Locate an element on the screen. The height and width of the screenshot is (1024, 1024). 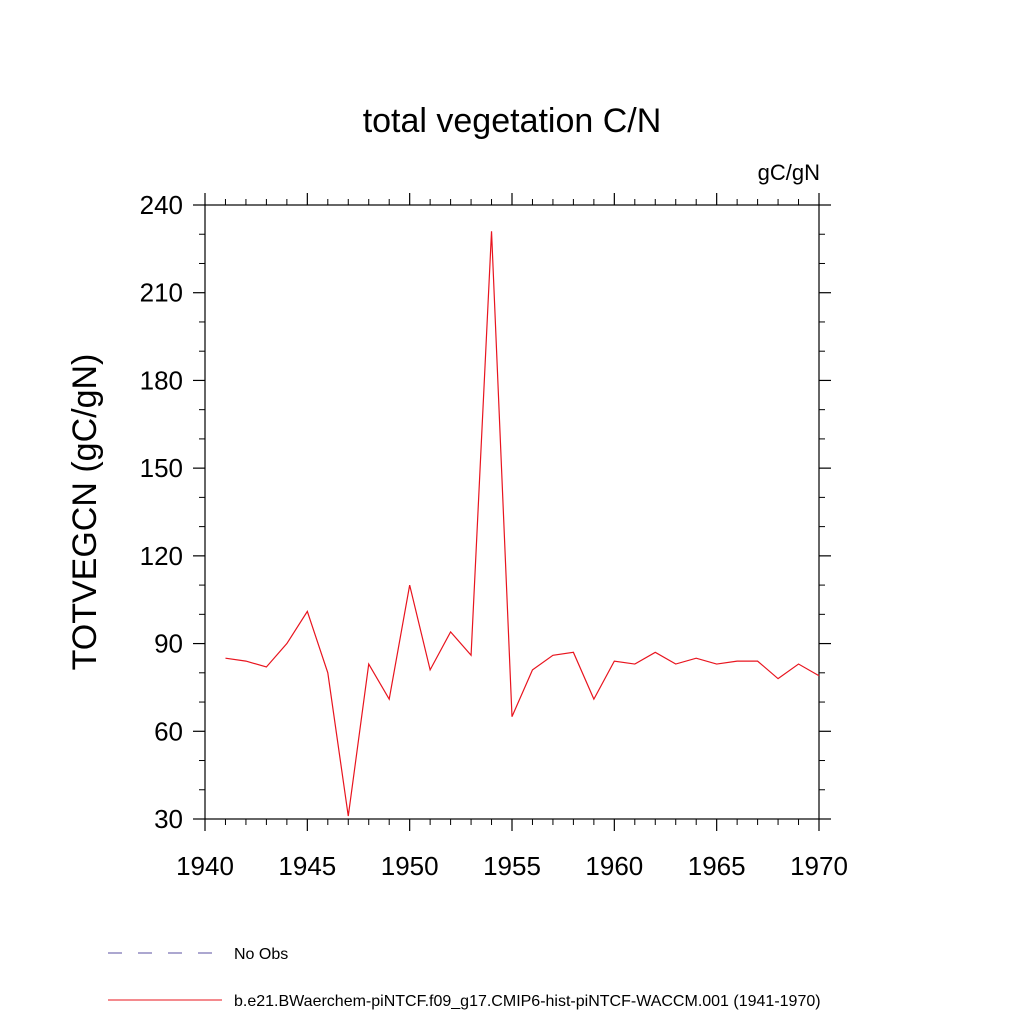
y-tick-label: 180 is located at coordinates (161, 380).